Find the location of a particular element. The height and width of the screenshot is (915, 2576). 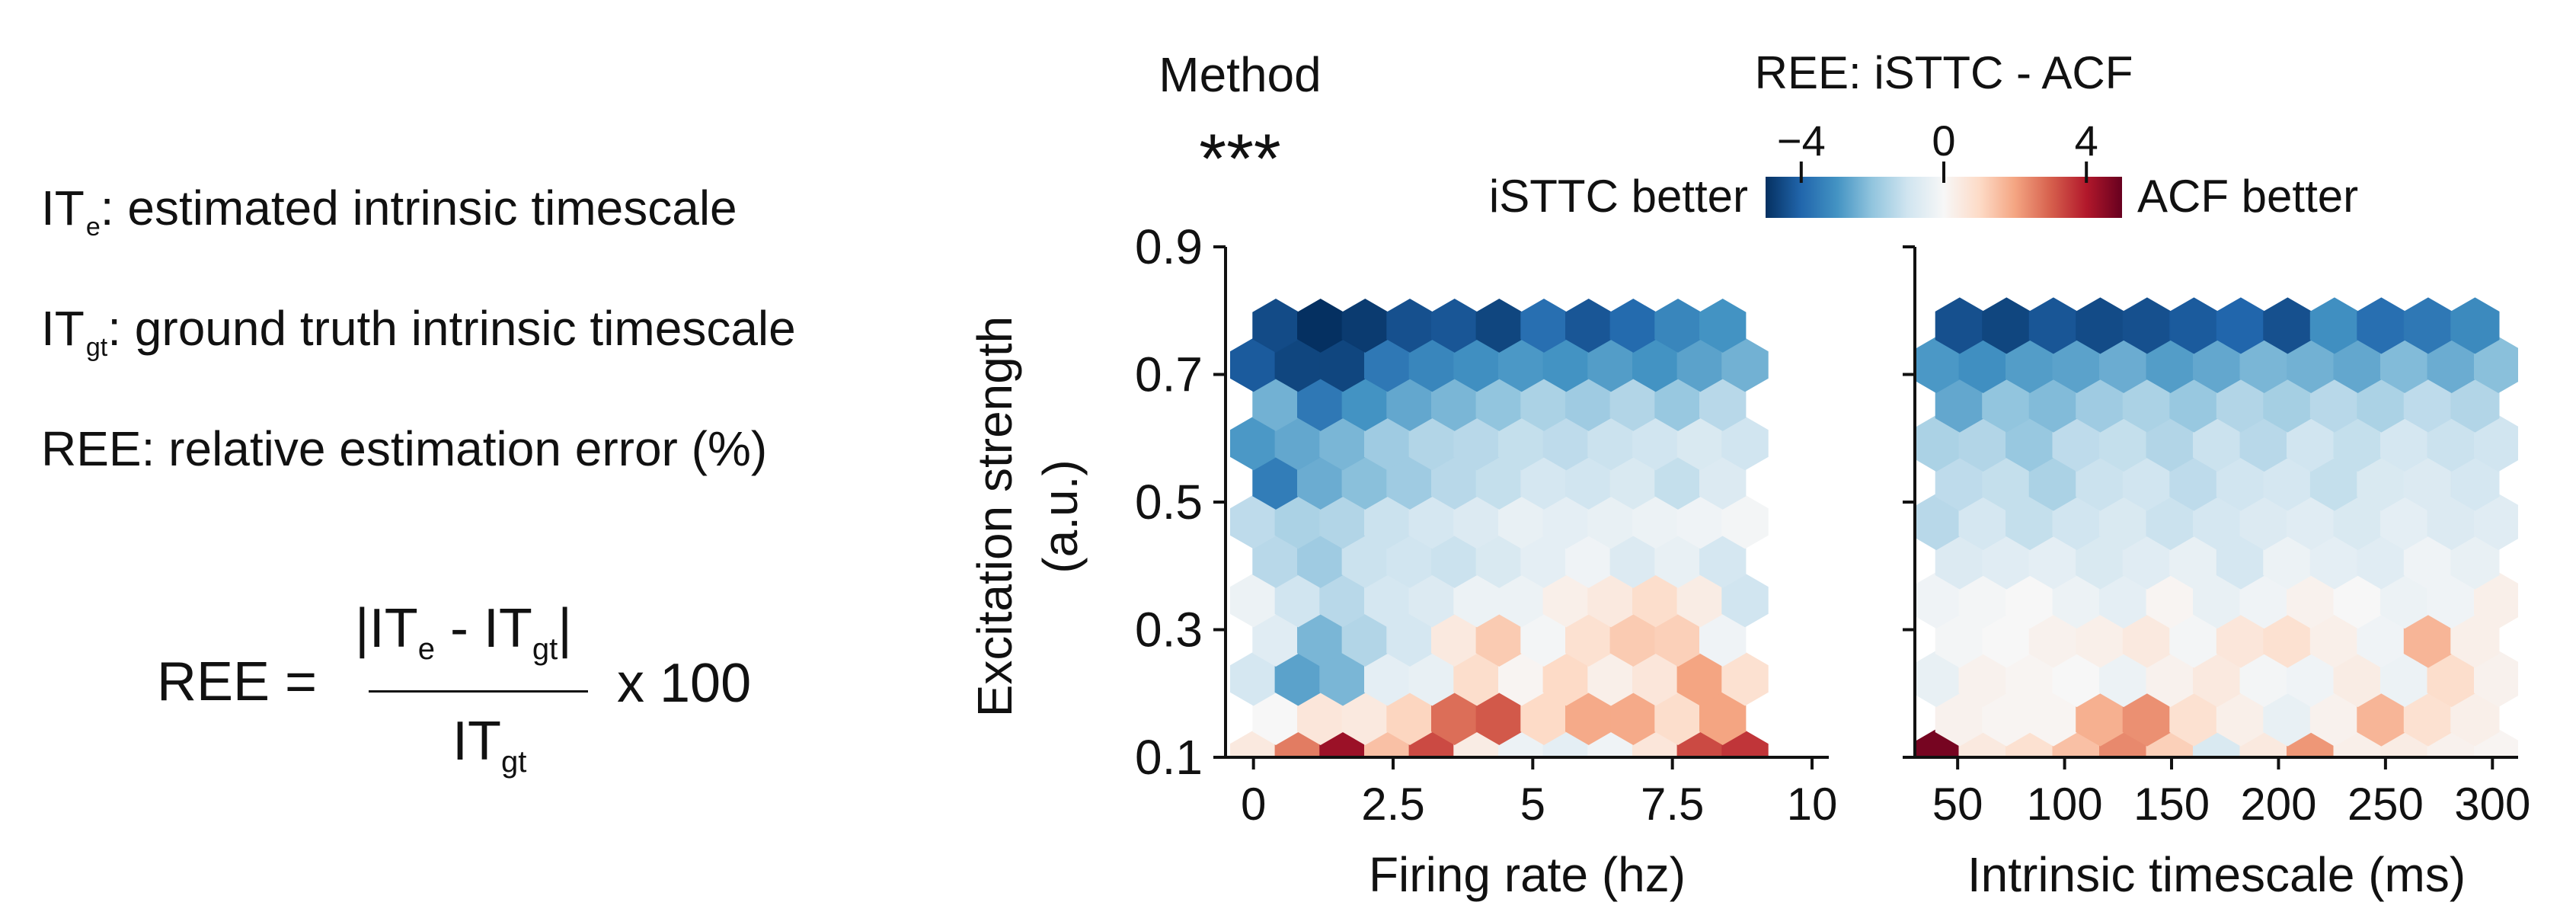

y-tick-label: 0.5 is located at coordinates (1169, 502).